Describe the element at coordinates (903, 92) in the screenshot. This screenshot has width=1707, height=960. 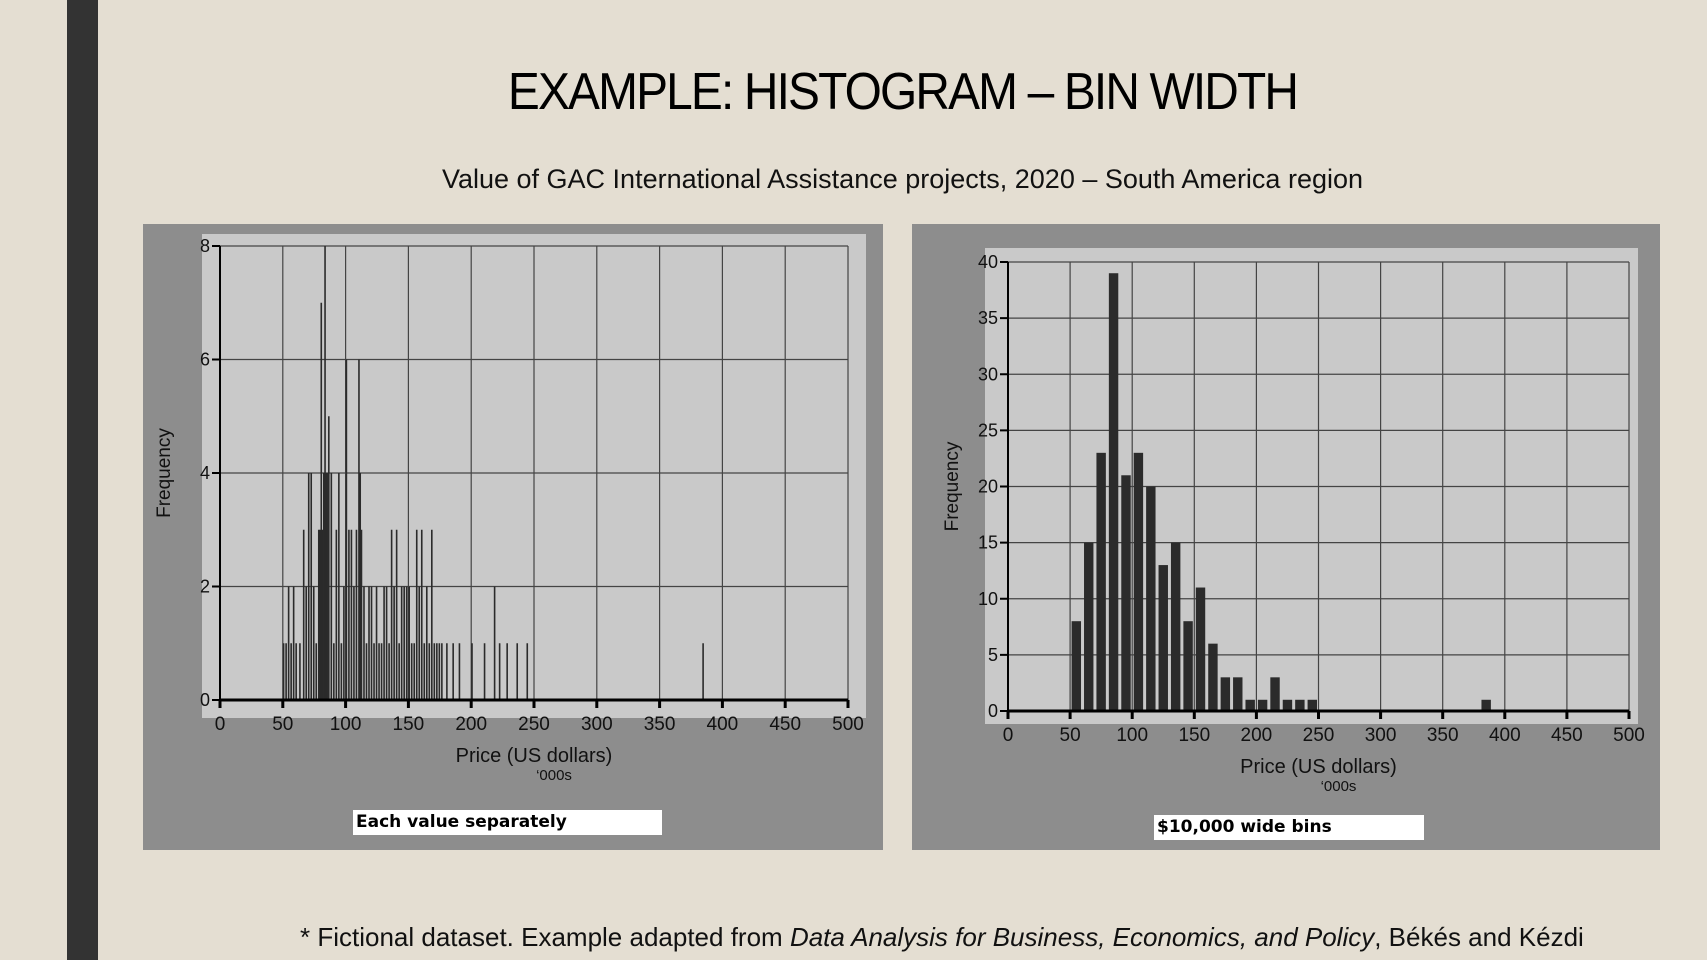
I see `slide-title: EXAMPLE: HISTOGRAM – BIN WIDTH` at that location.